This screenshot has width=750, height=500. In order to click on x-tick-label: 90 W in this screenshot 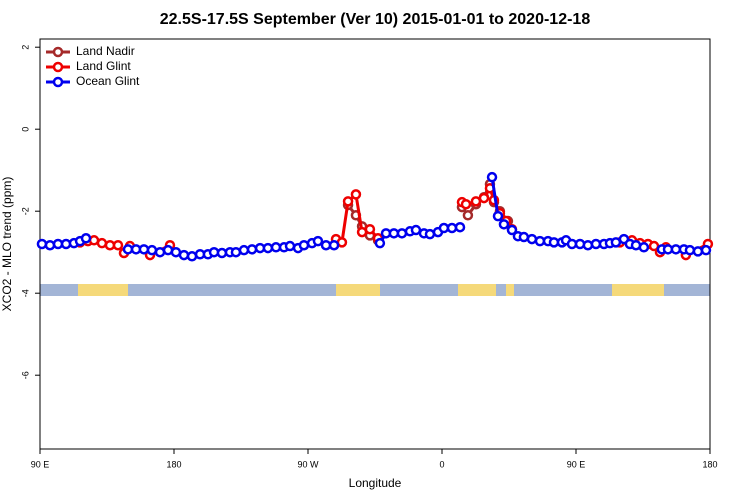, I will do `click(308, 464)`.